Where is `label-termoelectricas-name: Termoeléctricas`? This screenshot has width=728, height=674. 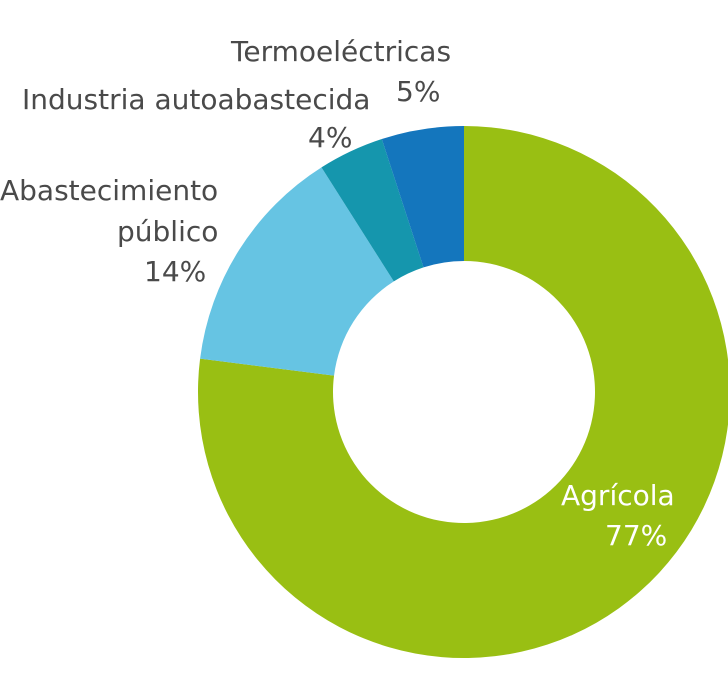 label-termoelectricas-name: Termoeléctricas is located at coordinates (341, 51).